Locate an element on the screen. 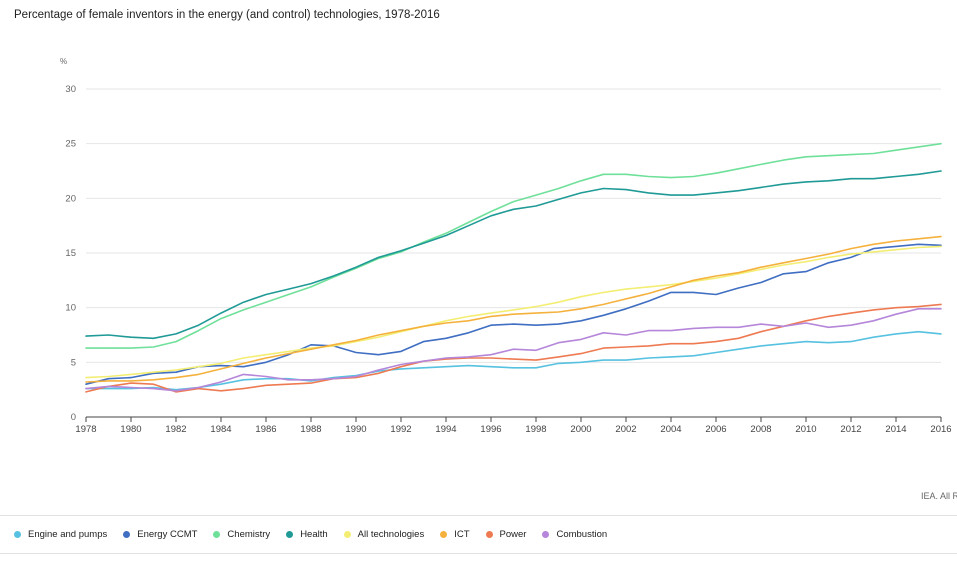 The image size is (957, 561). x-tick-label: 2012 is located at coordinates (850, 429).